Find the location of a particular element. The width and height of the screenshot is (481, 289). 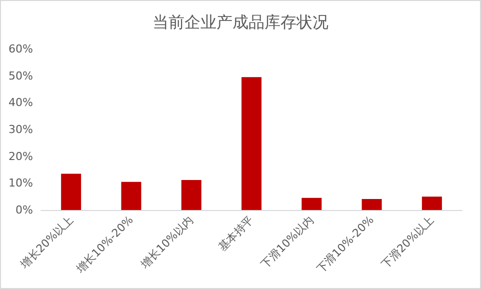

chart-title: 当前企业产成品库存状况 is located at coordinates (240, 22).